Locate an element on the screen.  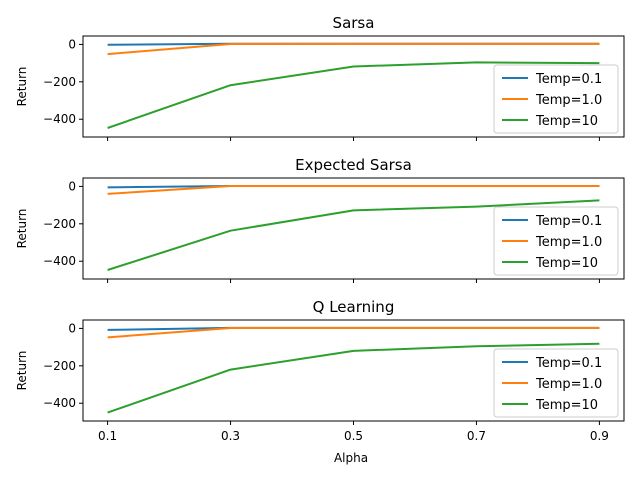
subplot-title: Sarsa is located at coordinates (354, 23).